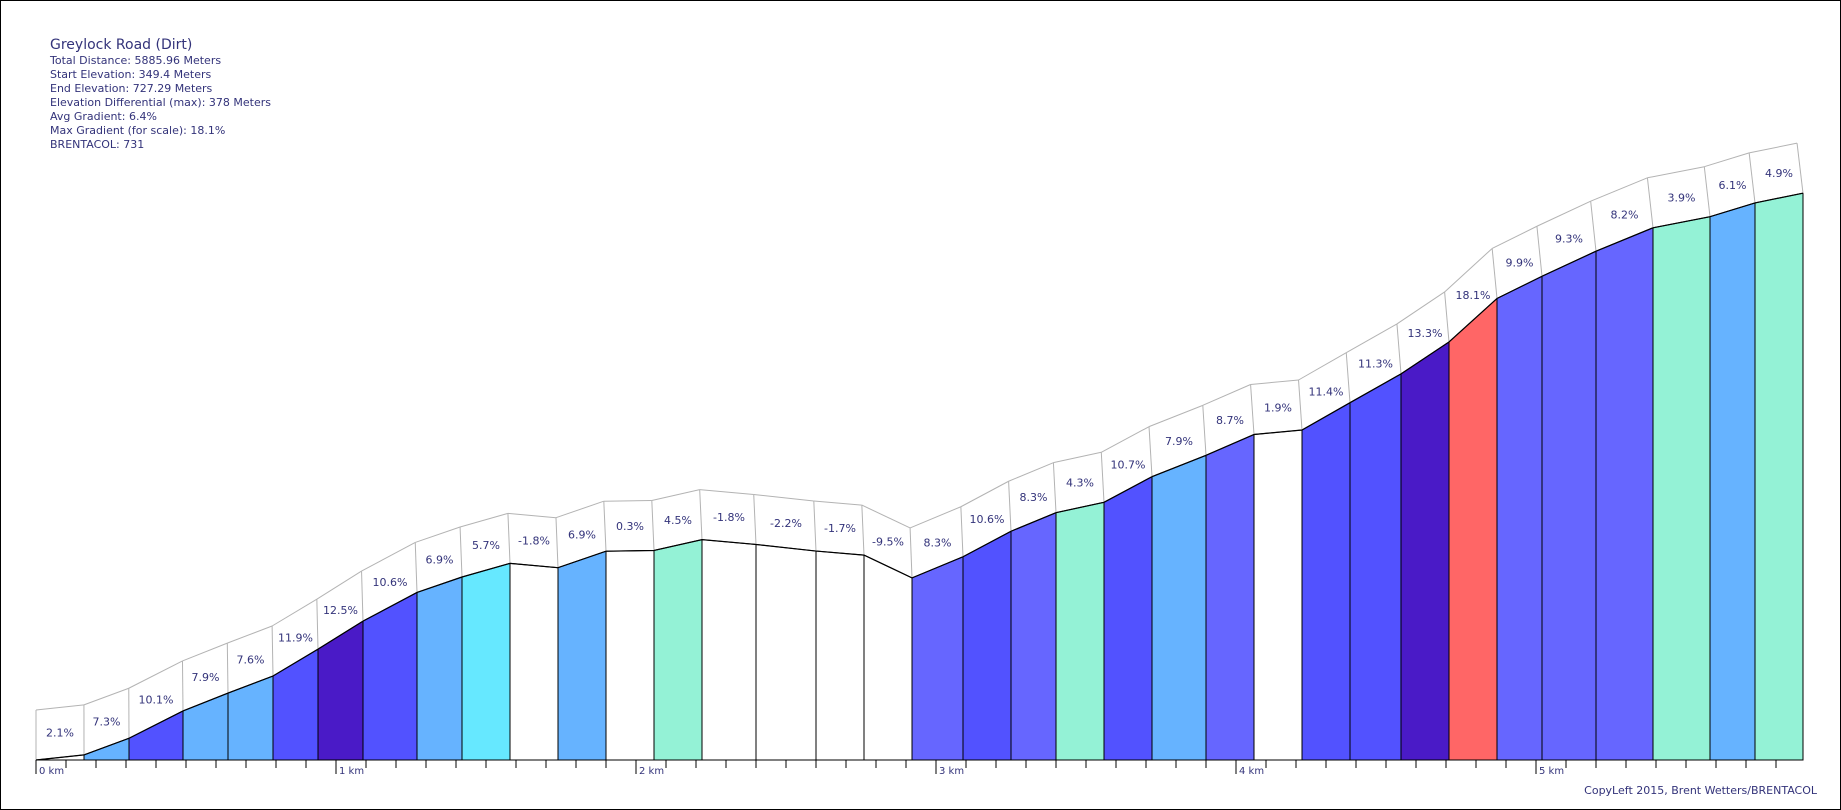 This screenshot has height=810, width=1841. What do you see at coordinates (840, 528) in the screenshot?
I see `gradient-label: -1.7%` at bounding box center [840, 528].